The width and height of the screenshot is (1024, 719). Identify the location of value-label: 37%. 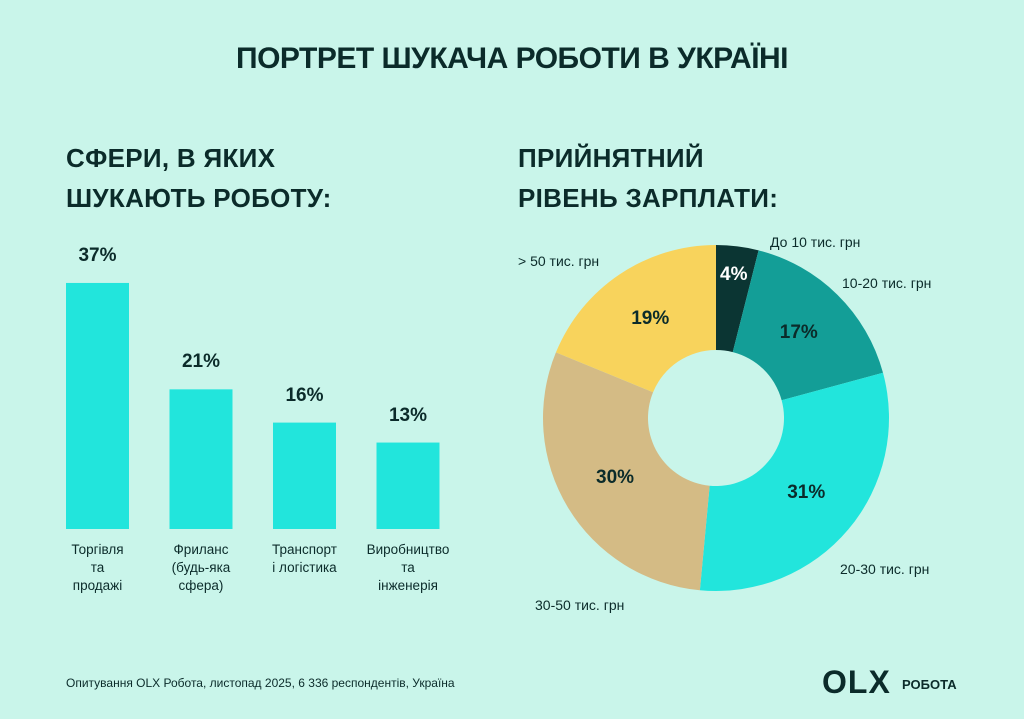
(97, 255).